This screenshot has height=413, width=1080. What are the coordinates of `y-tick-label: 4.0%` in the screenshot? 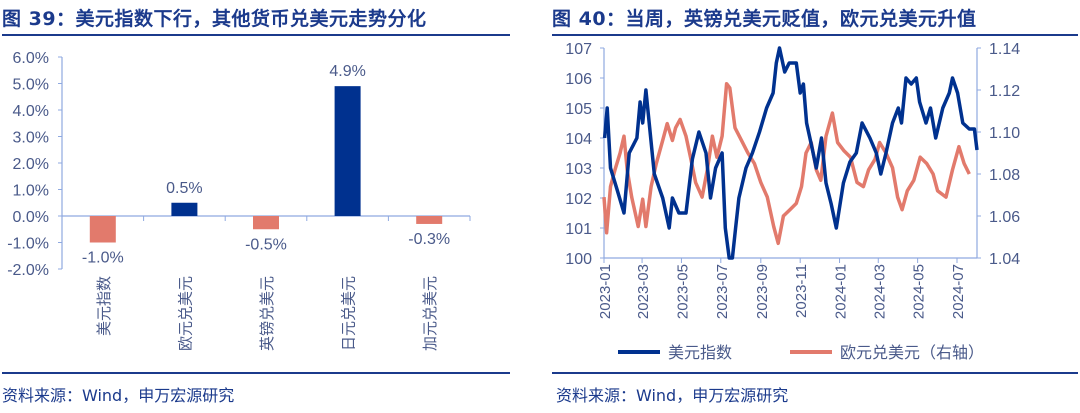 It's located at (31, 111).